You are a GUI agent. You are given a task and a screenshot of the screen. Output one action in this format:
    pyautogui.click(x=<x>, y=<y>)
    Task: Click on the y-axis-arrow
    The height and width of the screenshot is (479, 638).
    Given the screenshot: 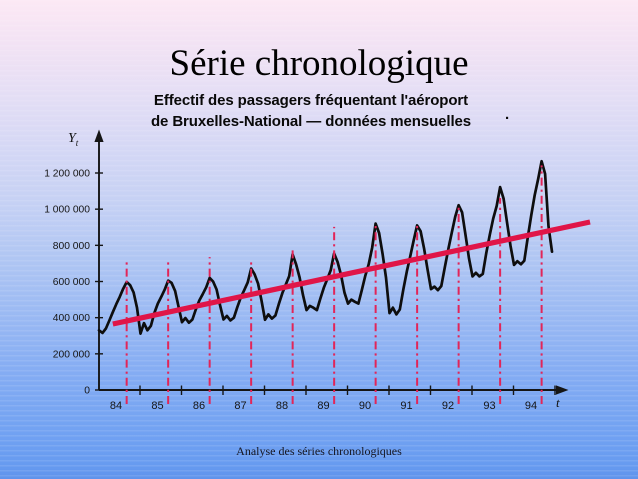 What is the action you would take?
    pyautogui.click(x=99, y=135)
    